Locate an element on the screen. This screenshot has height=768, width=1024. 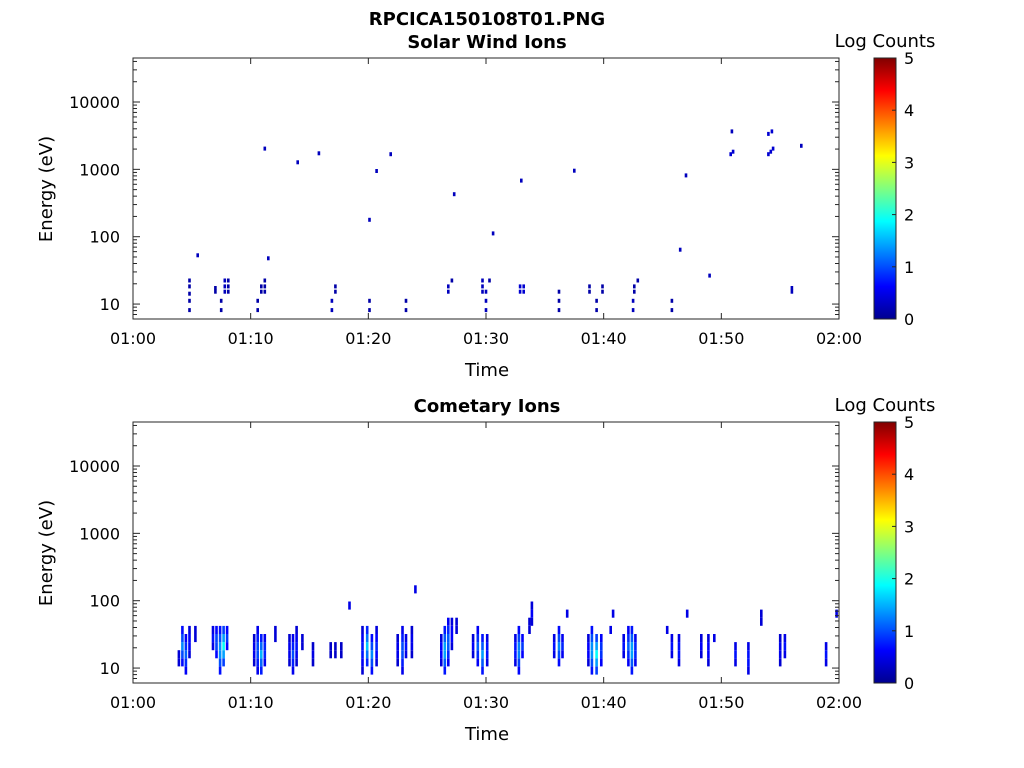
x-tick-label: 01:50 is located at coordinates (721, 338).